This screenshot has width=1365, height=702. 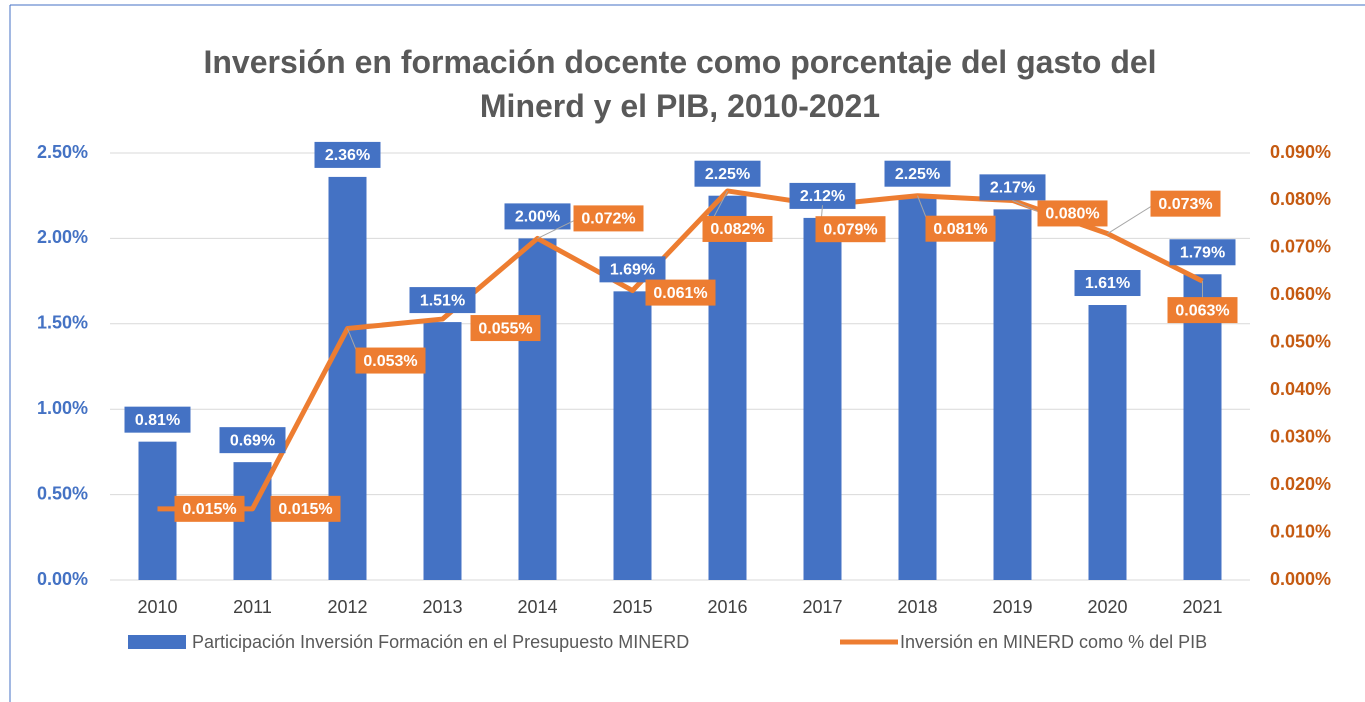 What do you see at coordinates (1300, 484) in the screenshot?
I see `y2-tick-label: 0.020%` at bounding box center [1300, 484].